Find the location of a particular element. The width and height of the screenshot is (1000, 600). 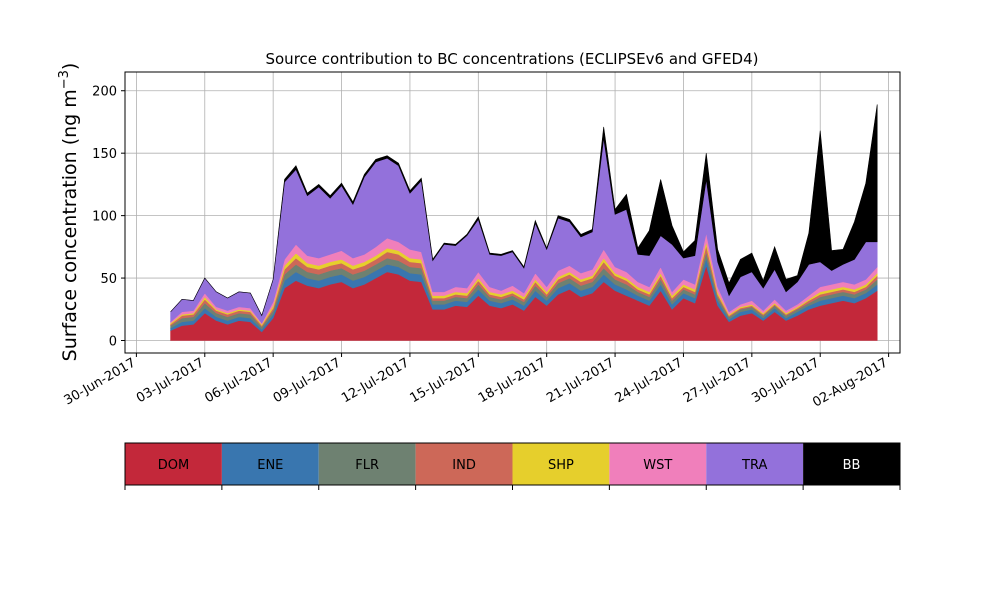

legend-label-flr: FLR is located at coordinates (367, 465).